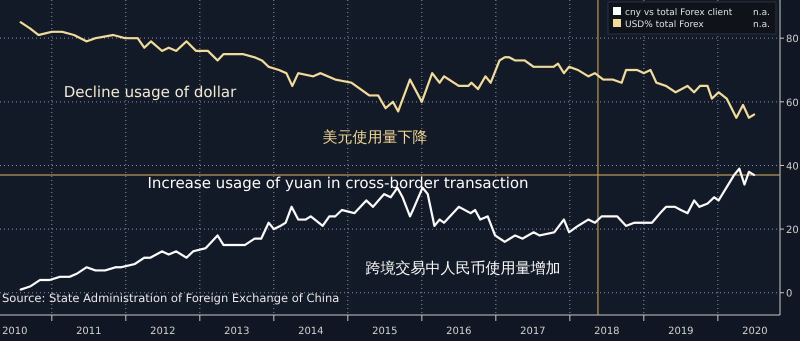 The height and width of the screenshot is (341, 800). Describe the element at coordinates (375, 137) in the screenshot. I see `annotation: 美元使用量下降` at that location.